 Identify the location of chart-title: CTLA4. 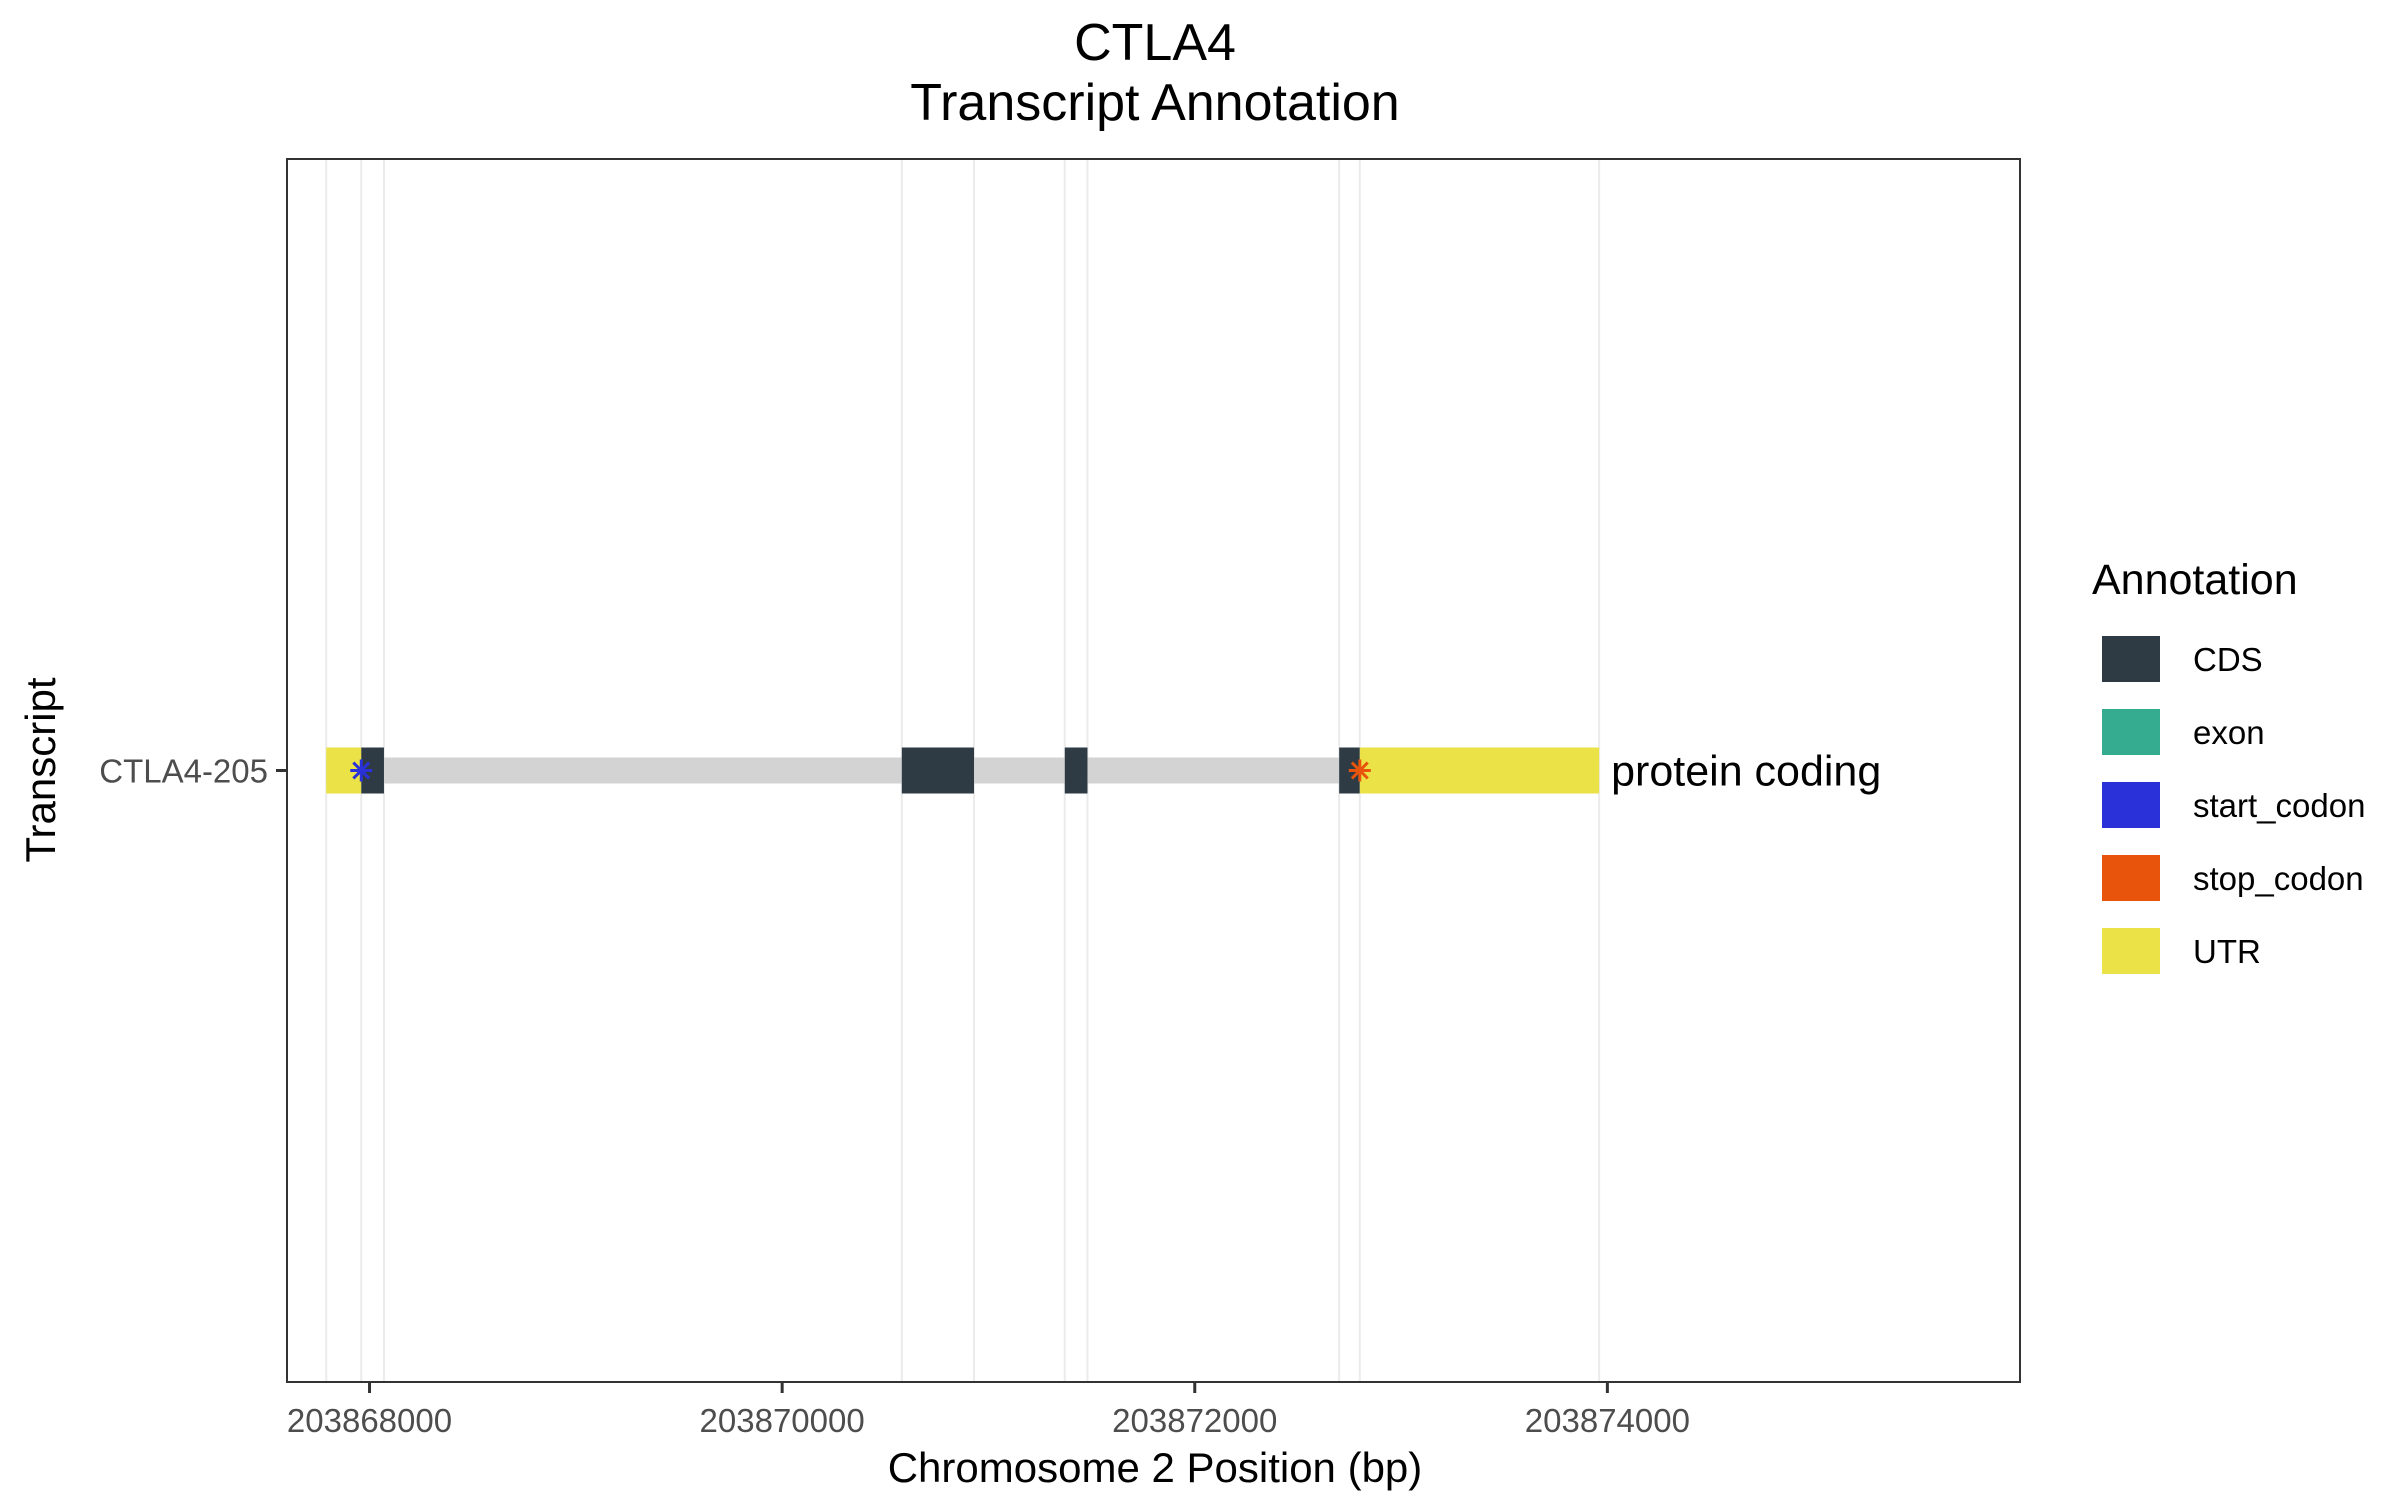
(1155, 43).